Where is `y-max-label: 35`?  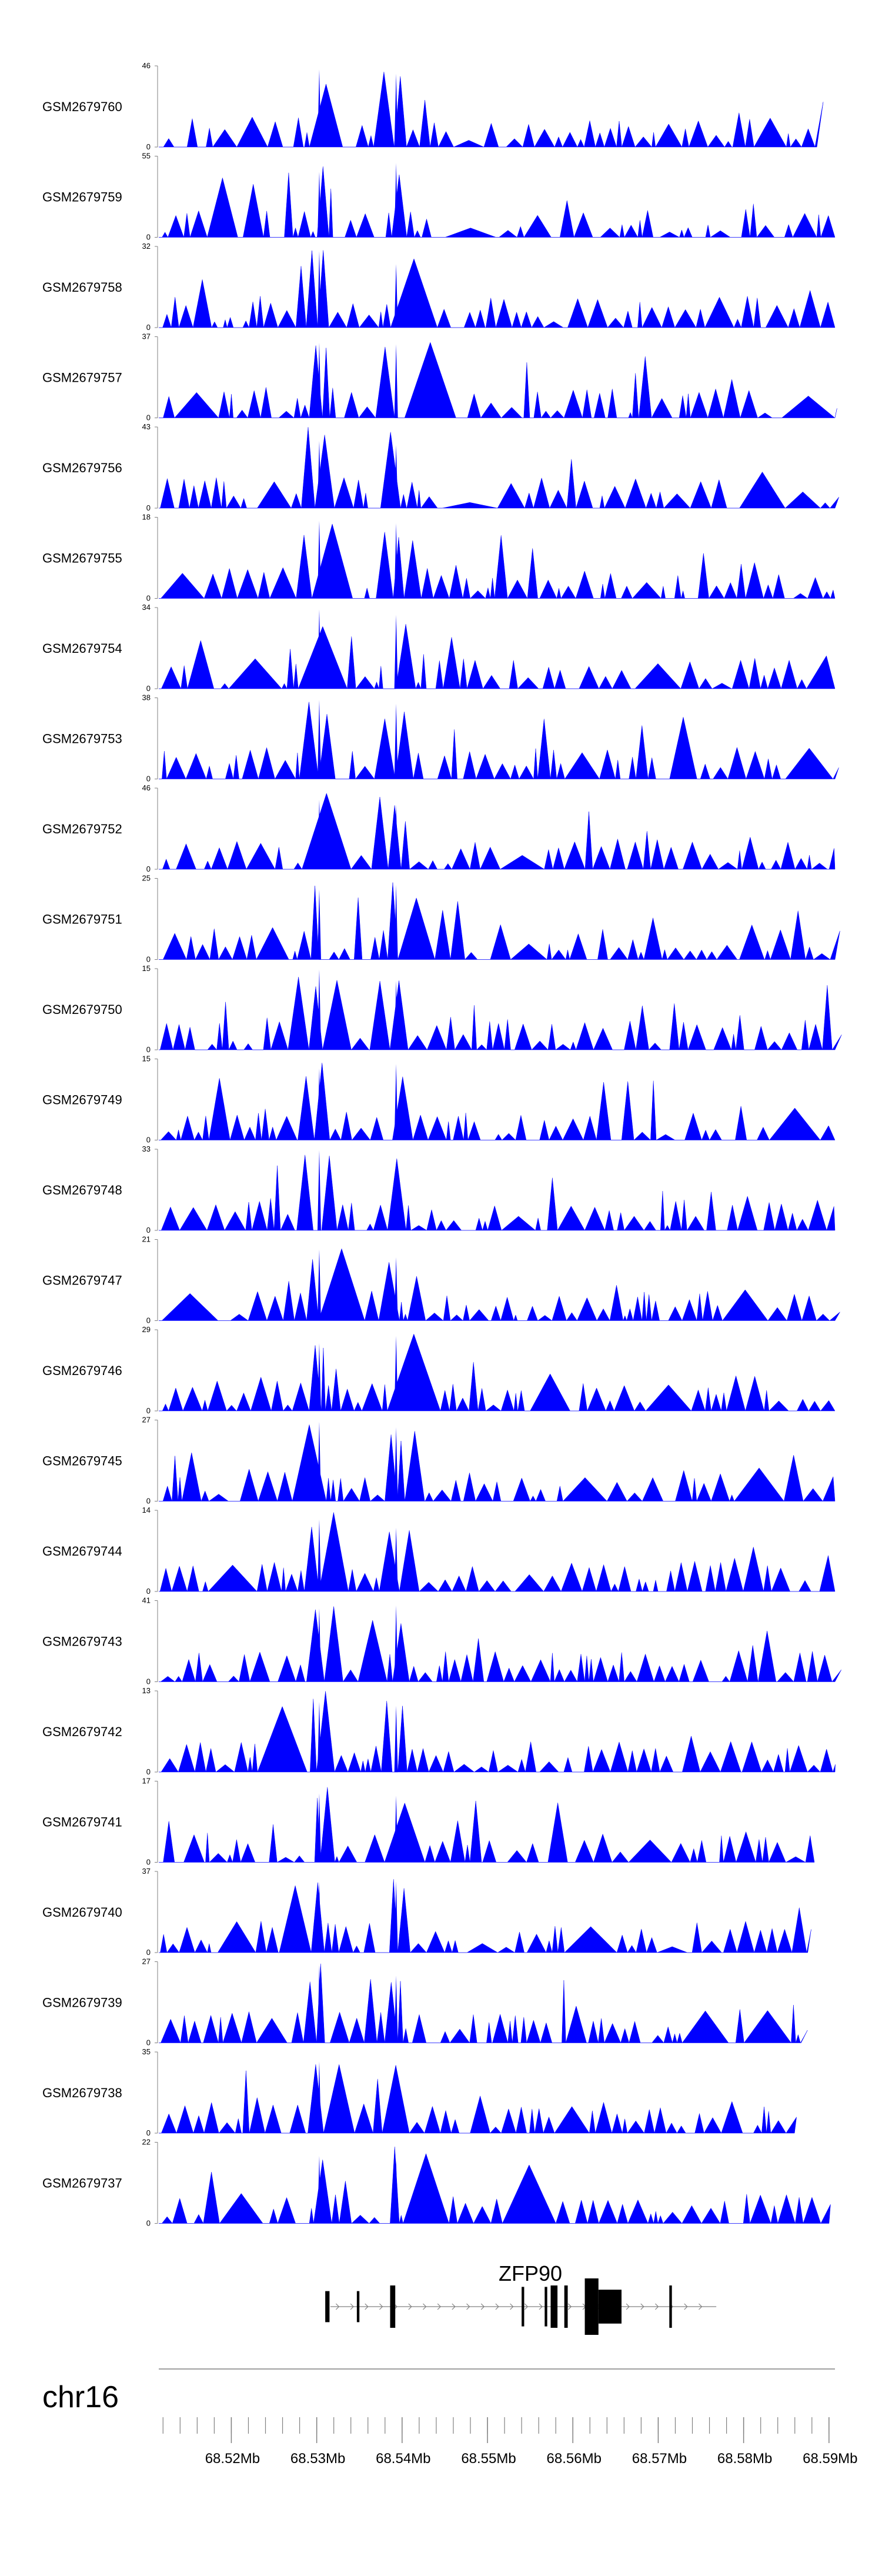 y-max-label: 35 is located at coordinates (146, 2051).